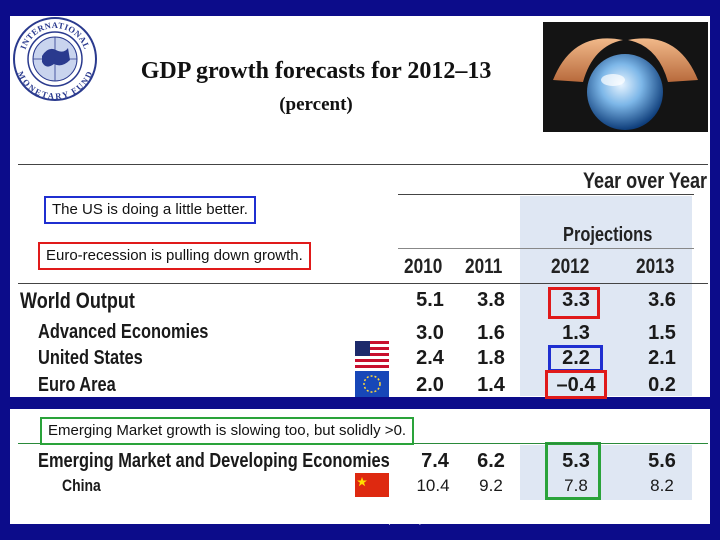 The width and height of the screenshot is (720, 540). I want to click on table-cell: 5.1, so click(430, 300).